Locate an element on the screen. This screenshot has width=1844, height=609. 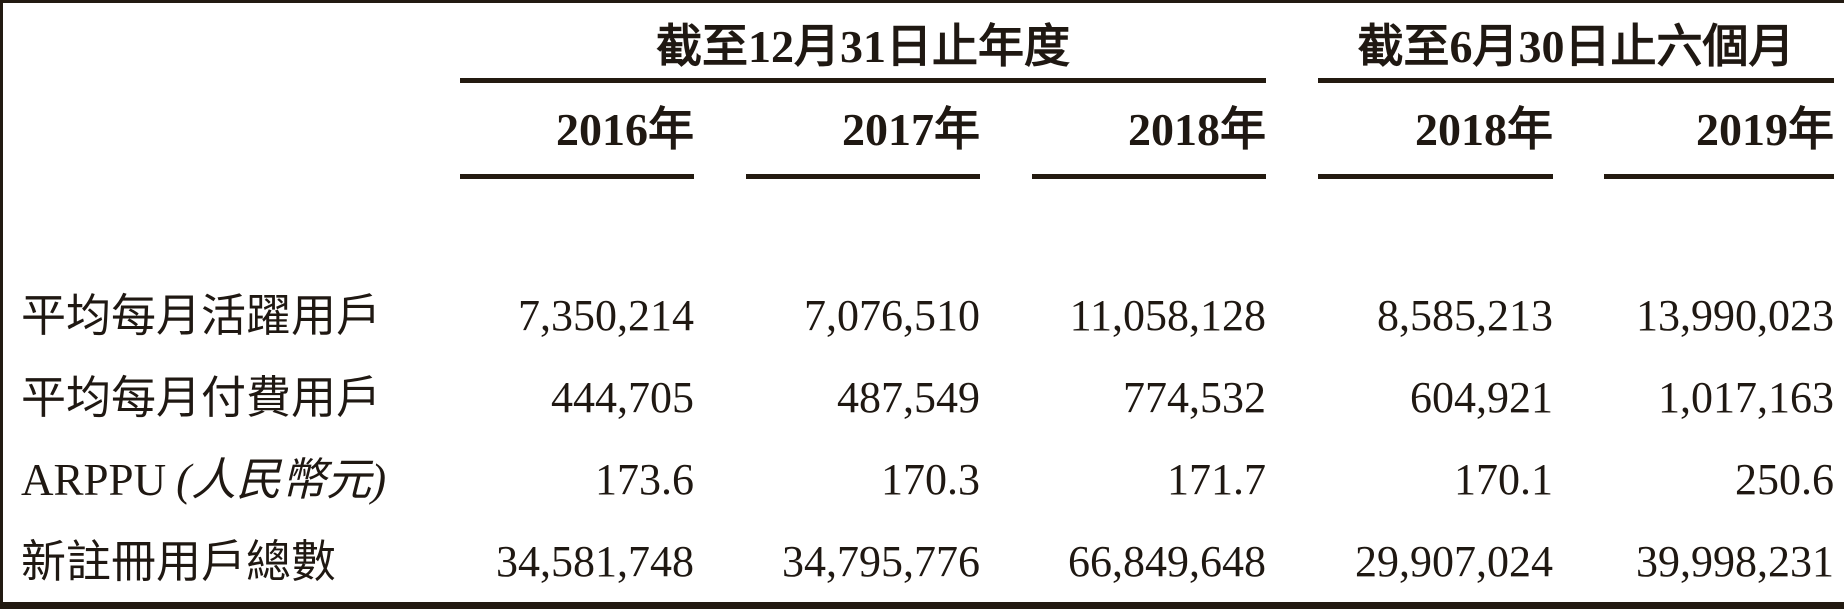
cell-value: 1,017,163 is located at coordinates (1746, 397).